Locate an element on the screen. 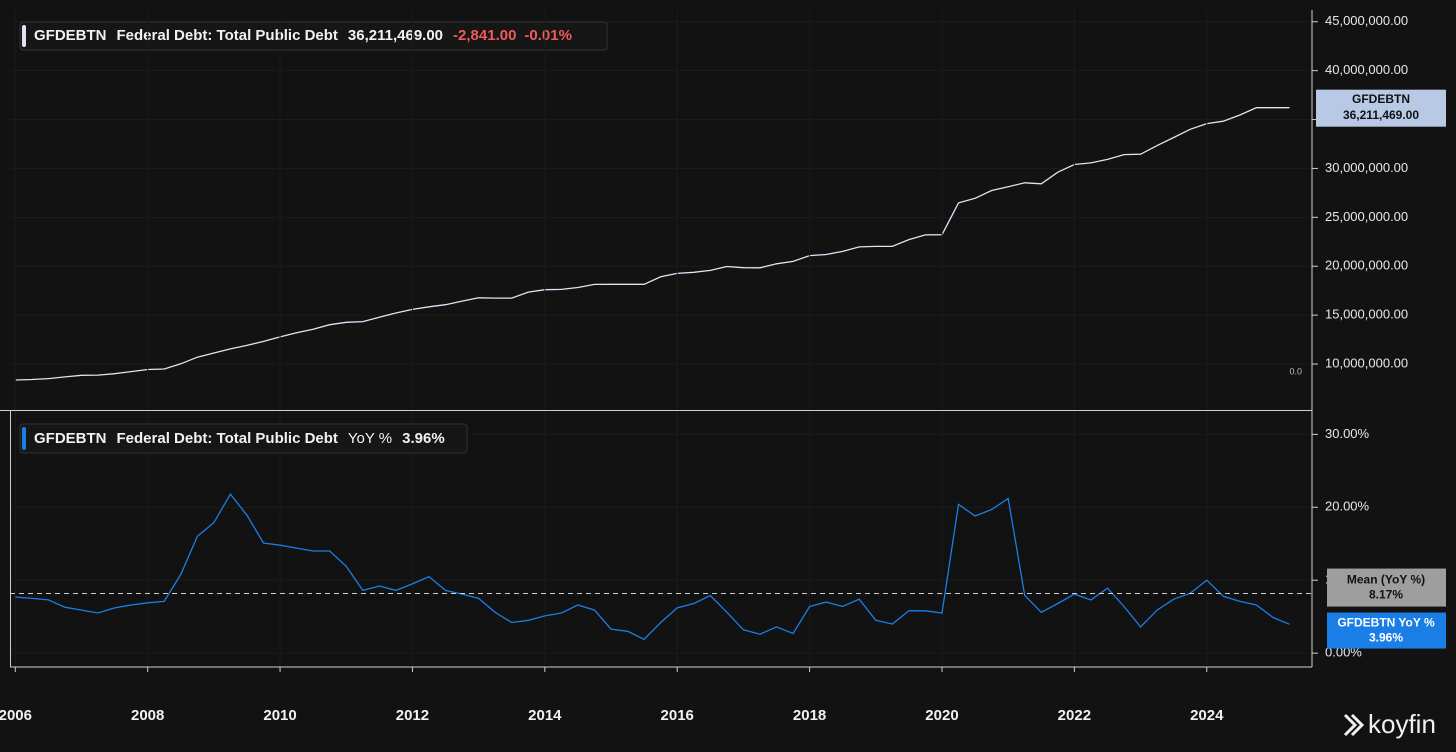 This screenshot has width=1456, height=752. mean-tag-name: Mean (YoY %) is located at coordinates (1386, 580).